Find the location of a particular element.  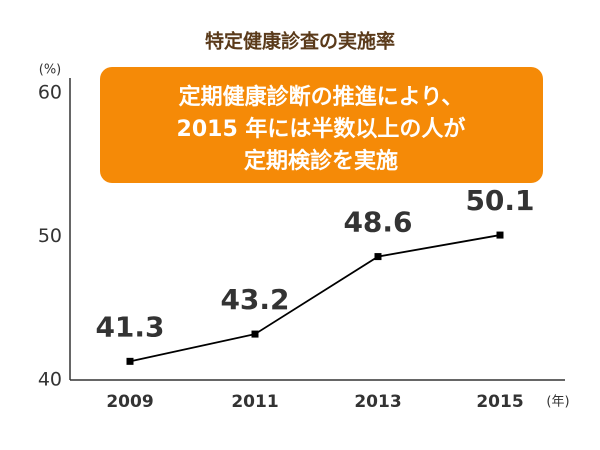

x-tick-label: 2011 is located at coordinates (254, 402).